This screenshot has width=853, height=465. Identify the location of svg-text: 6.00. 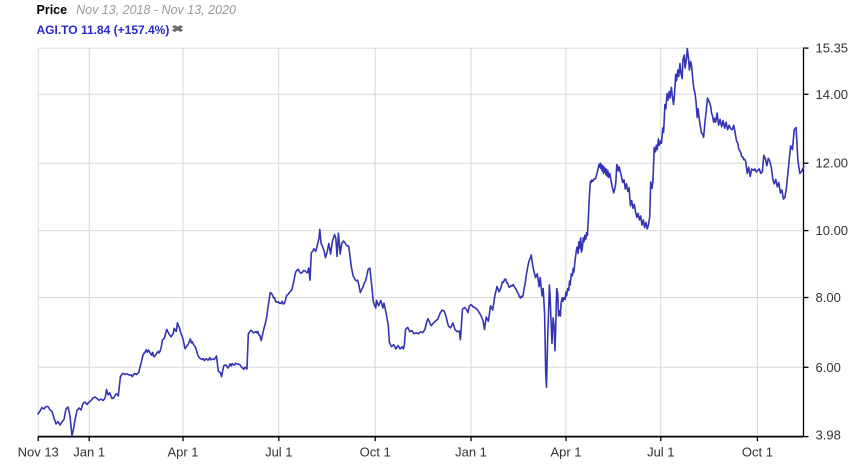
(828, 367).